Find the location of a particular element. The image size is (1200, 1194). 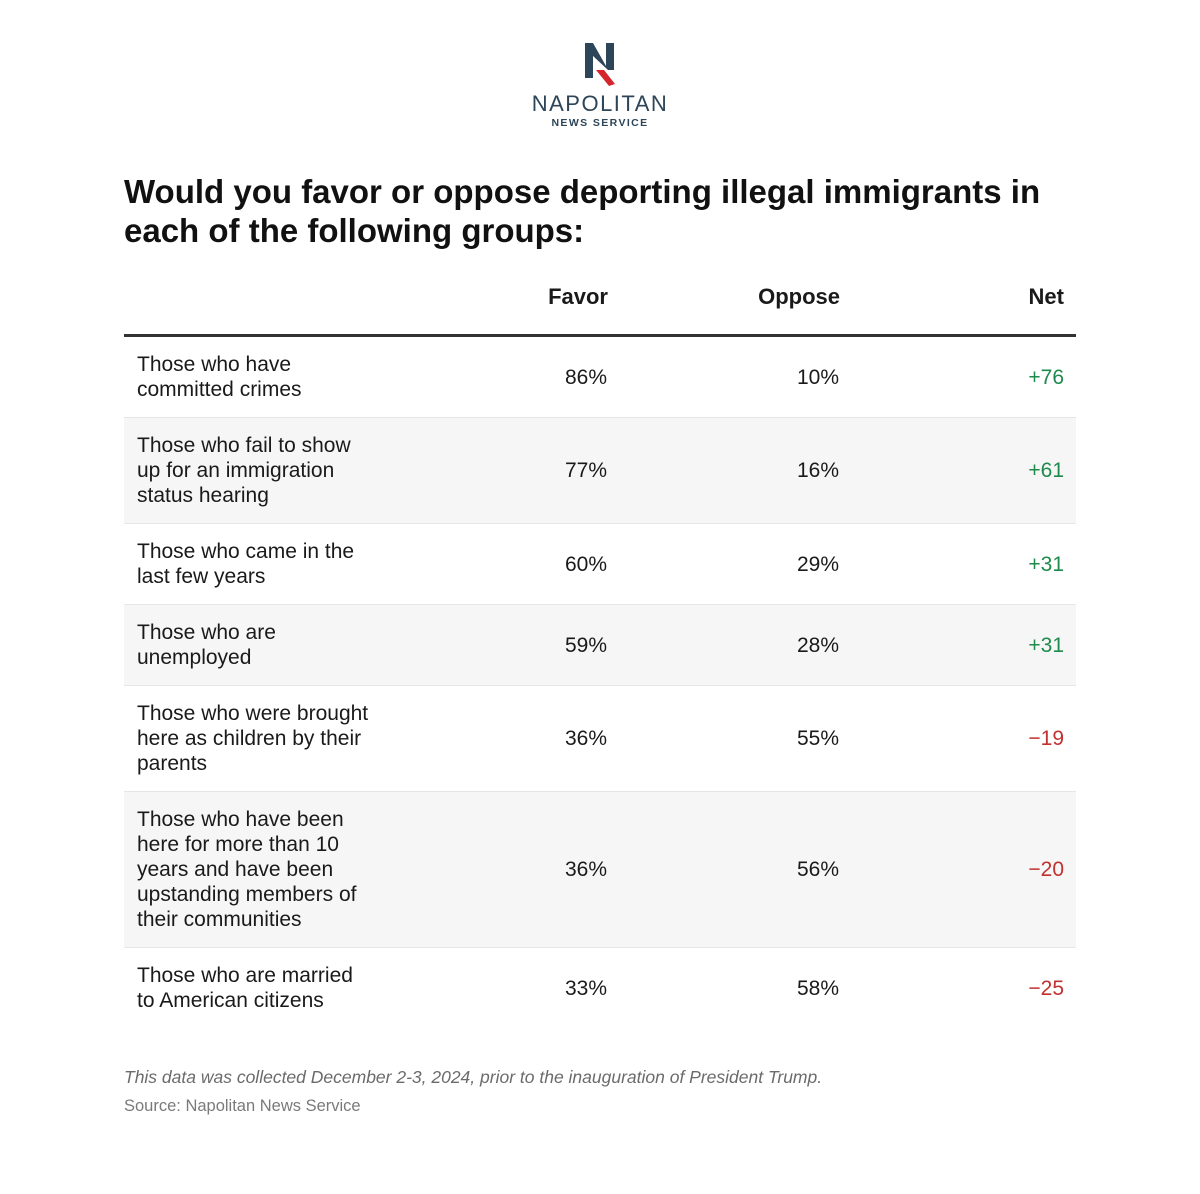

oppose-value: 58% is located at coordinates (817, 988).